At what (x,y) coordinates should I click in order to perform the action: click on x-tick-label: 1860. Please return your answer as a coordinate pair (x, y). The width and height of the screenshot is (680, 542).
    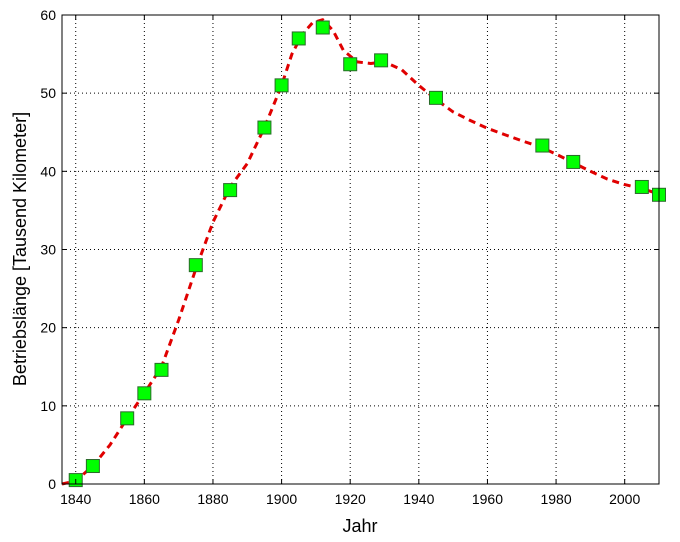
    Looking at the image, I should click on (144, 499).